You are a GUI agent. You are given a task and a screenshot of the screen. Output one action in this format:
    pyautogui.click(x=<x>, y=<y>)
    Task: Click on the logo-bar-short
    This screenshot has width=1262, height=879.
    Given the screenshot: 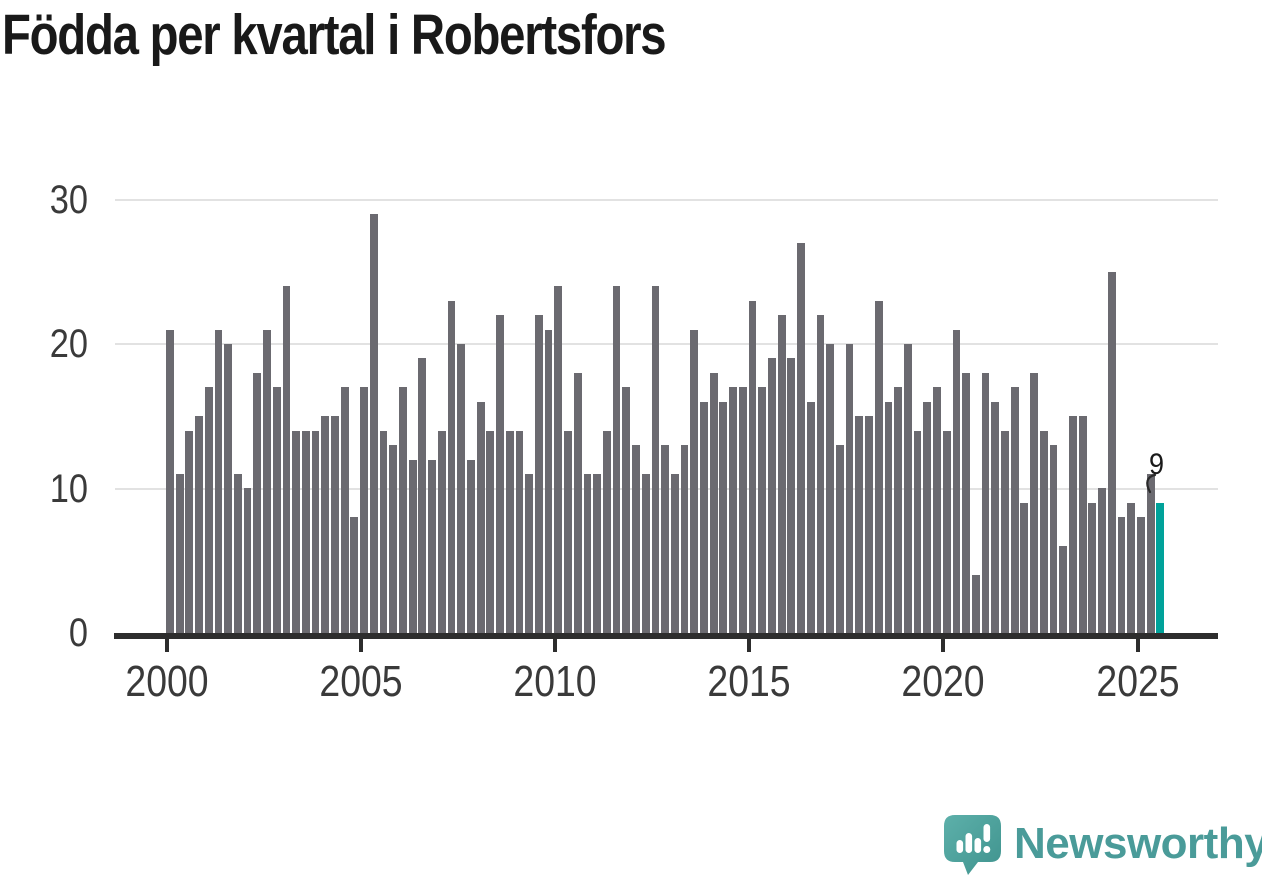 What is the action you would take?
    pyautogui.click(x=960, y=846)
    